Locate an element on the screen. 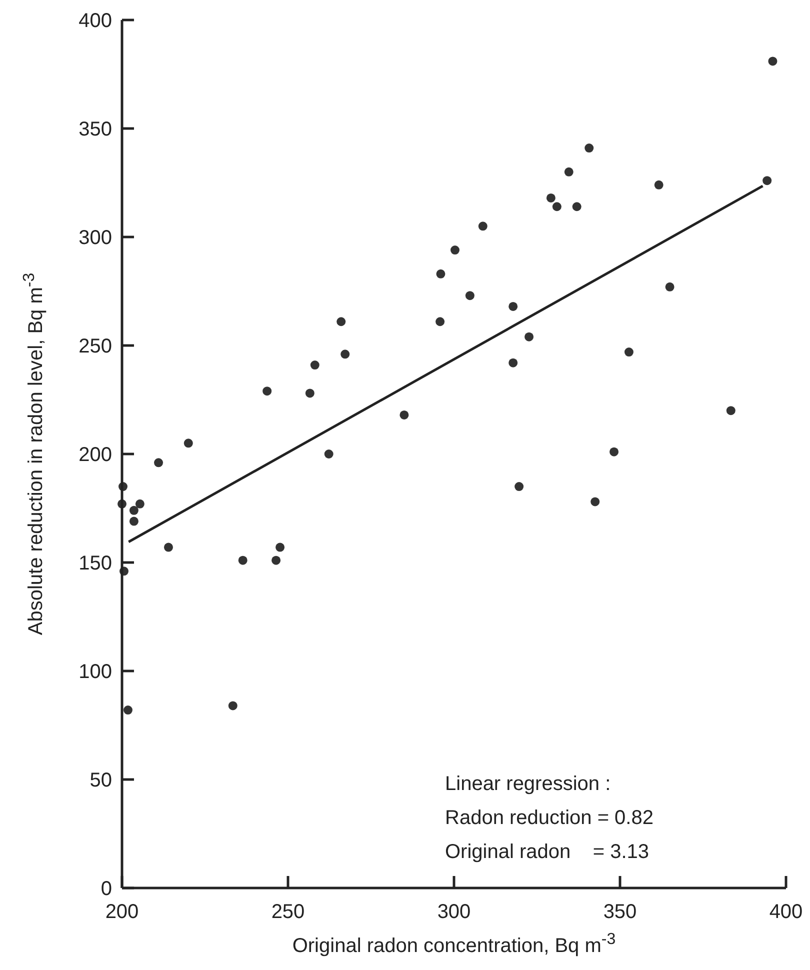  y-tick-label: 100 is located at coordinates (95, 672).